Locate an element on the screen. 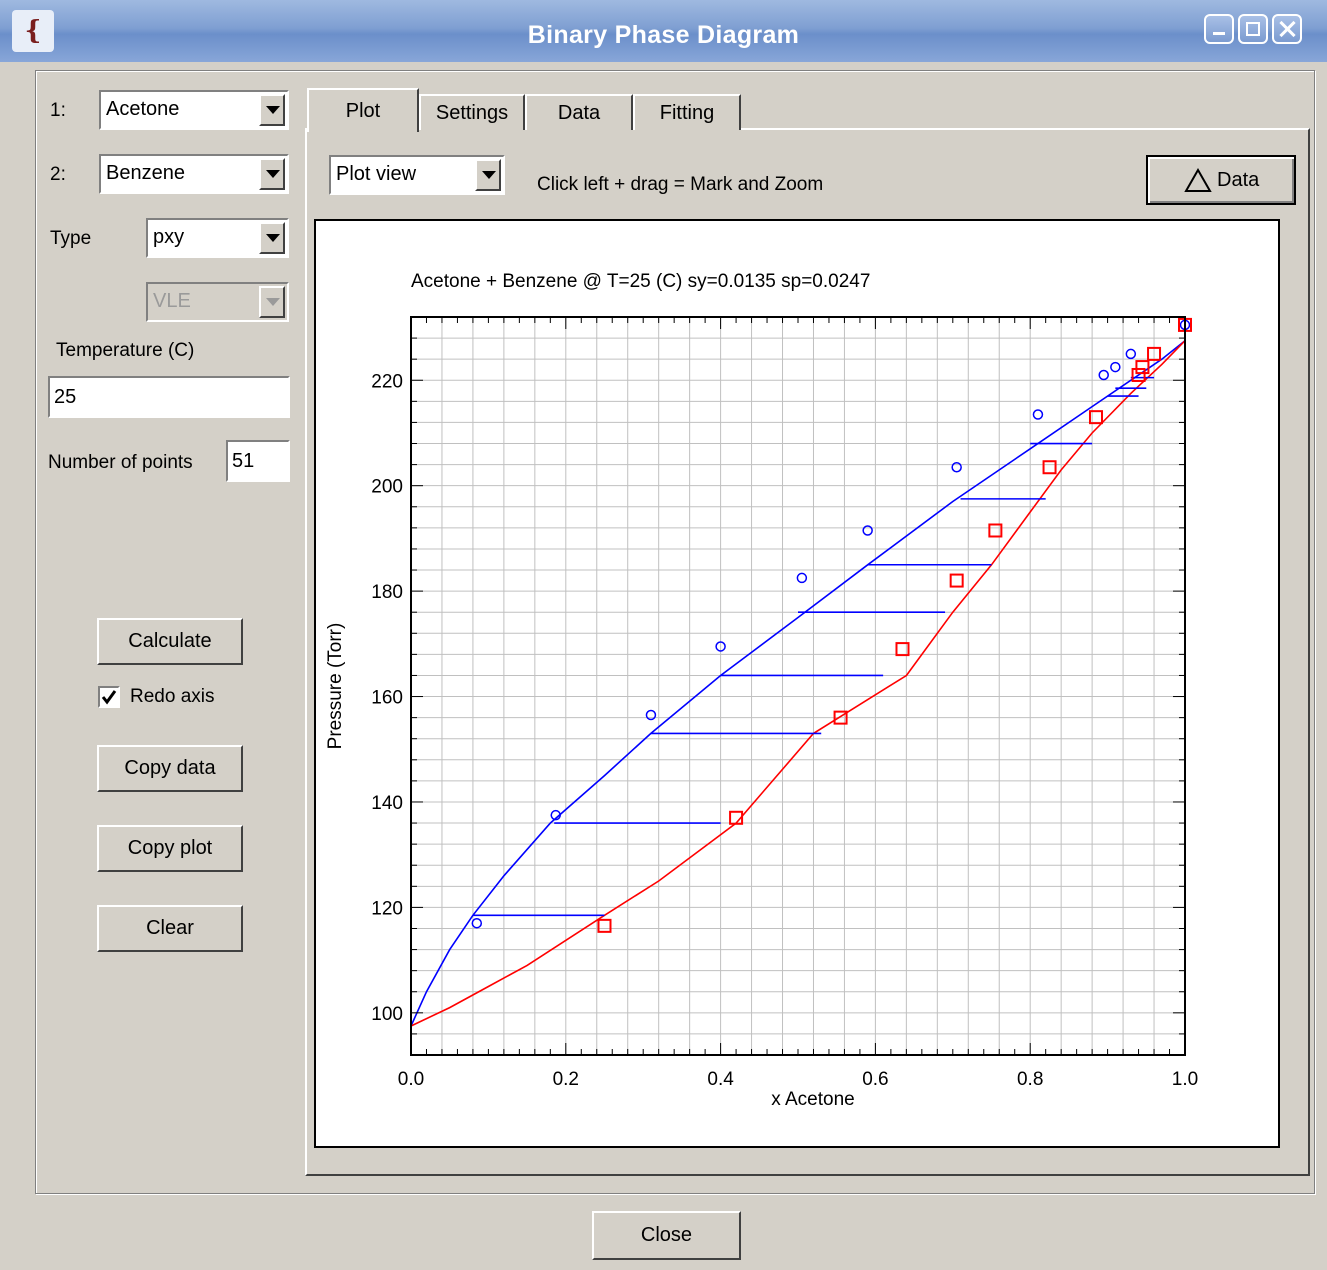 The width and height of the screenshot is (1327, 1270). delta-data-button: Data is located at coordinates (1221, 180).